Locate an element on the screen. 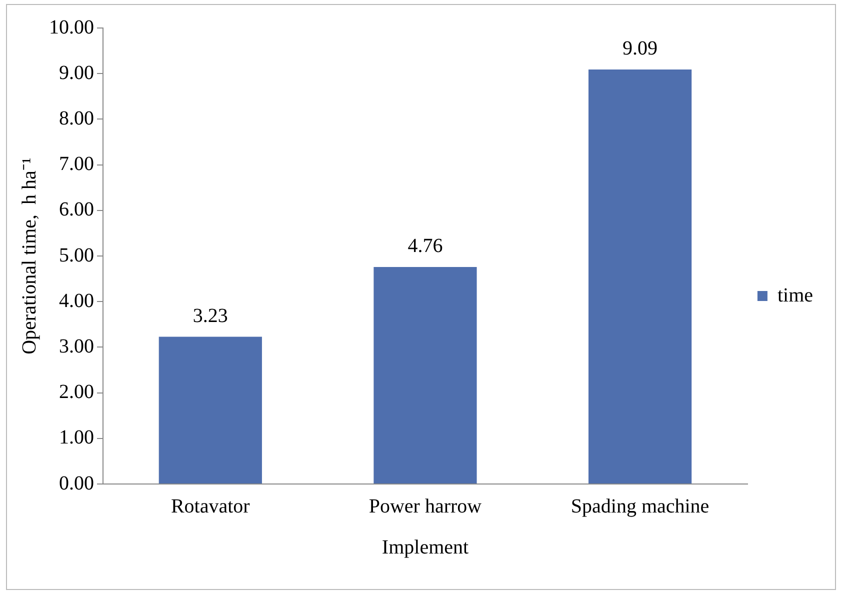 This screenshot has height=594, width=843. y-tick-label: 2.00 is located at coordinates (76, 392).